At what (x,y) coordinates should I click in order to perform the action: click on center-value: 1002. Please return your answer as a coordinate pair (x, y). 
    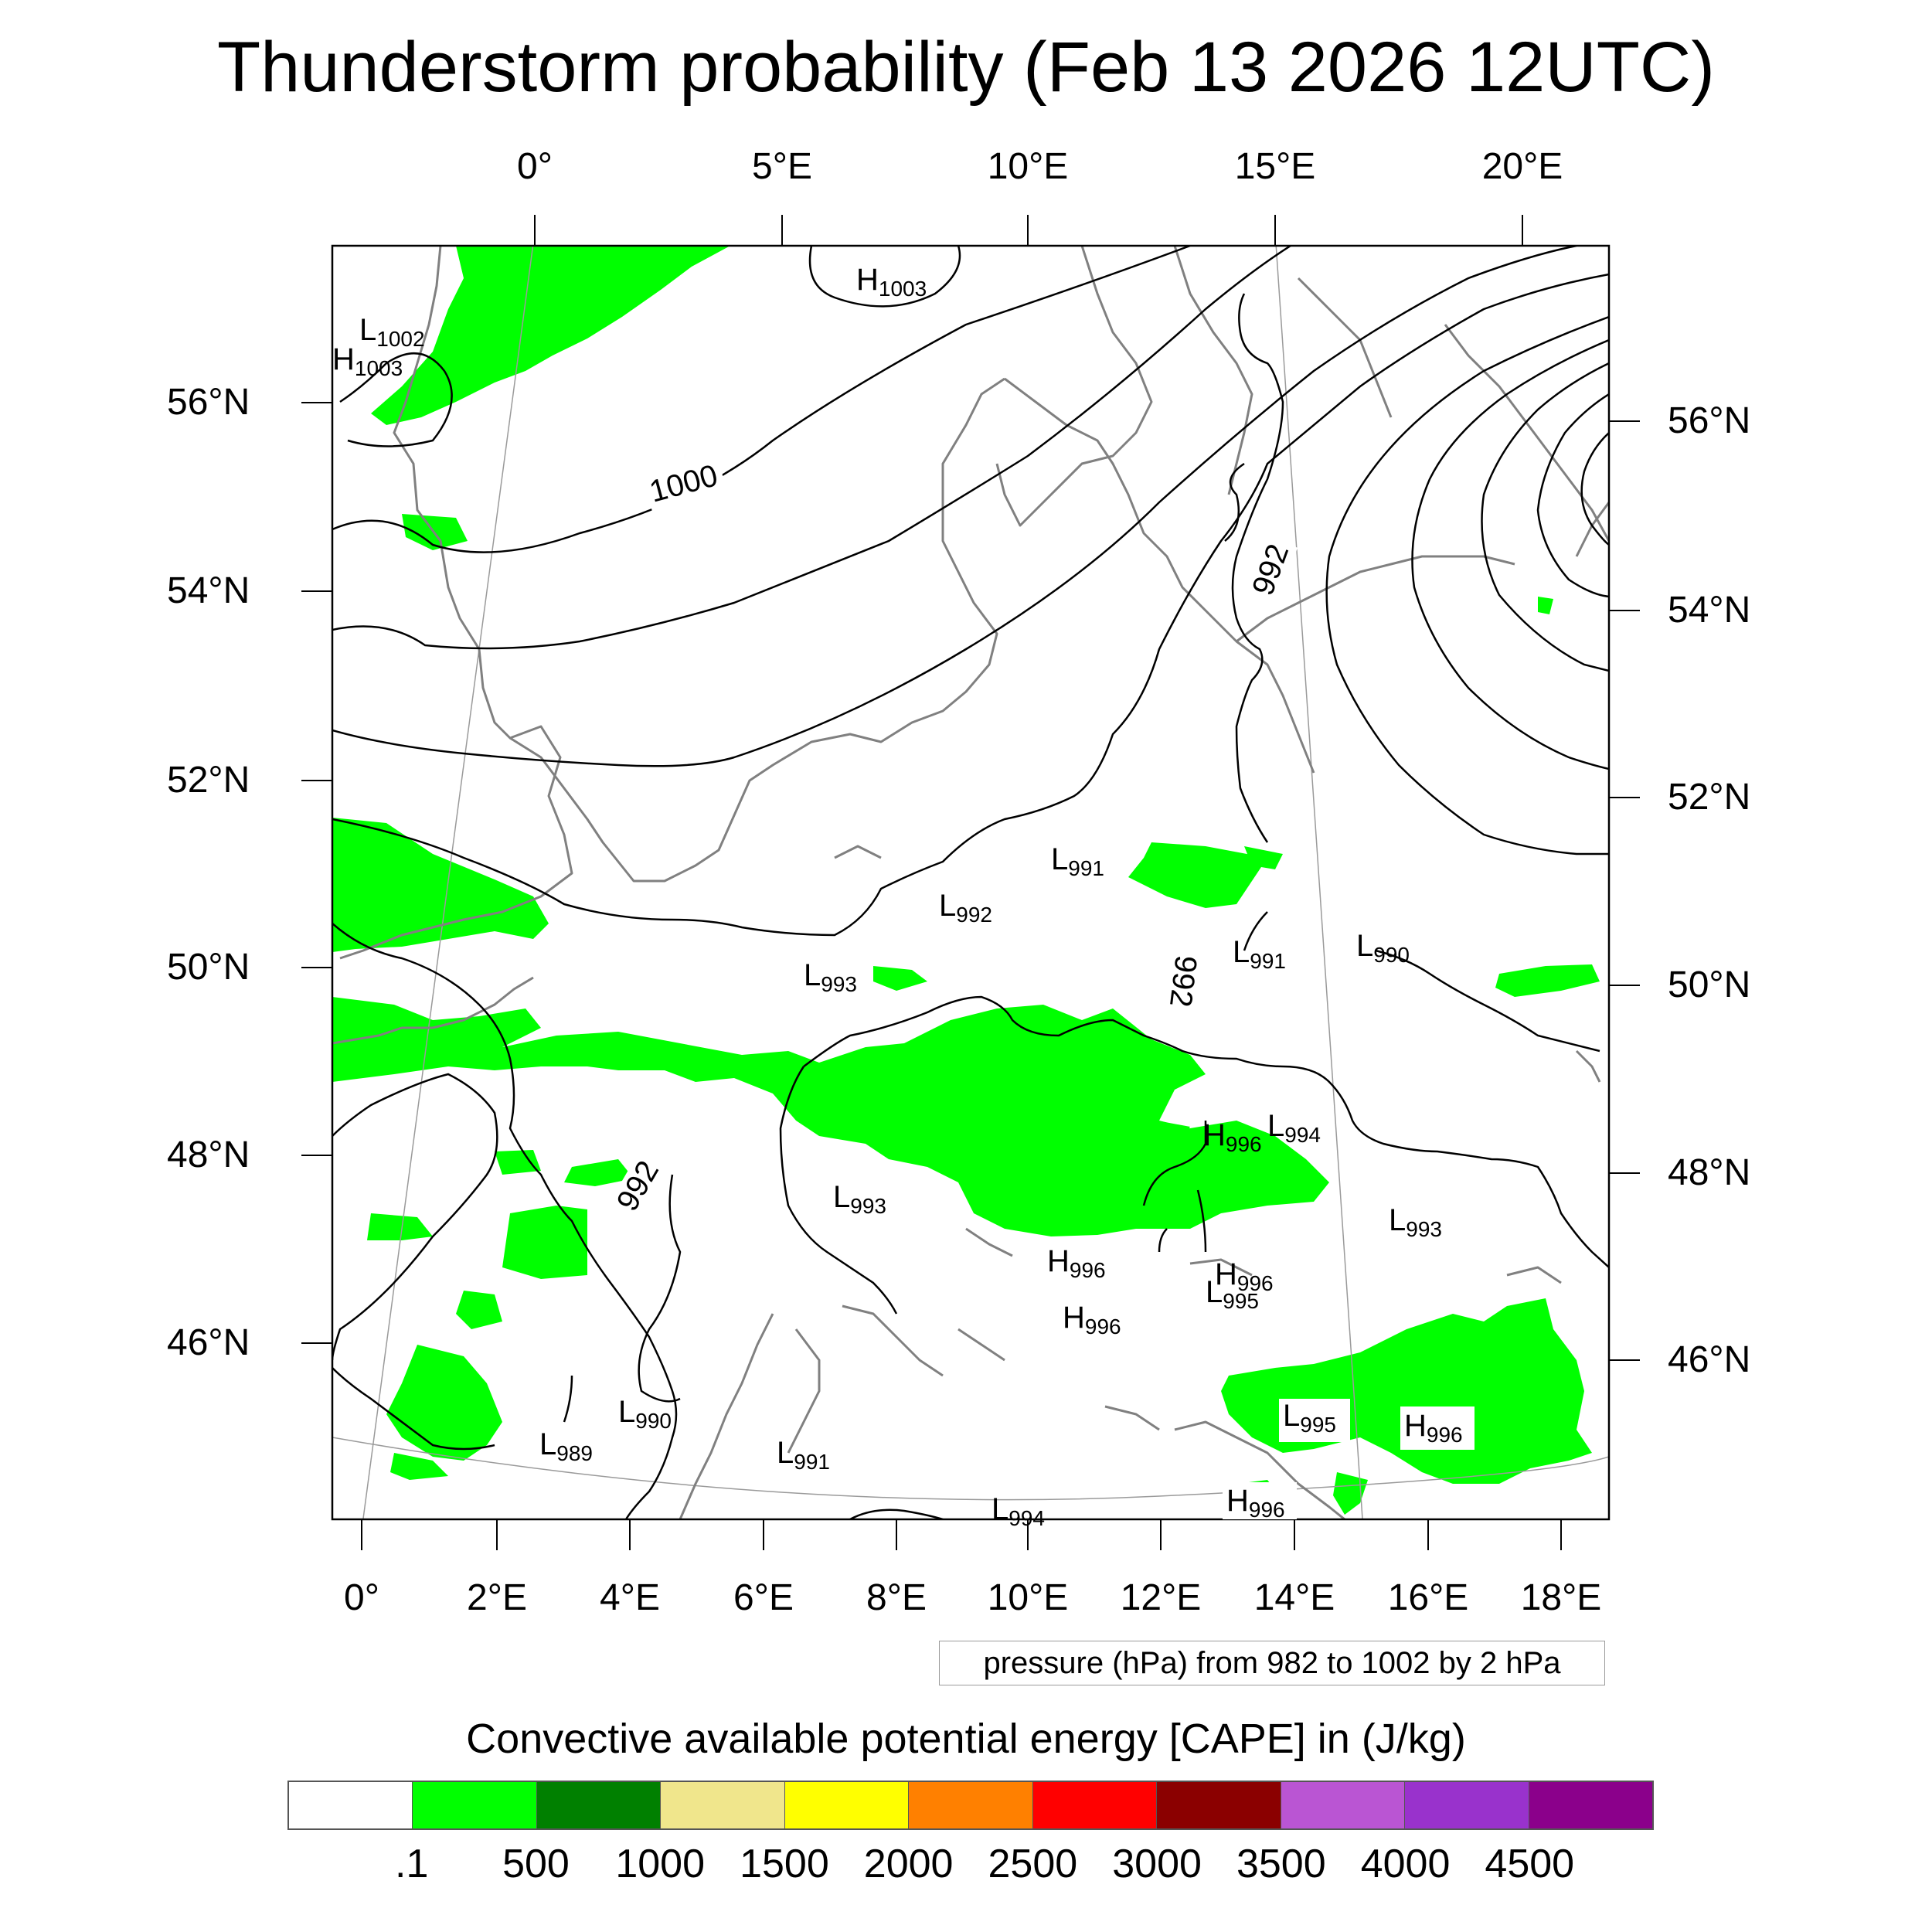
    Looking at the image, I should click on (400, 339).